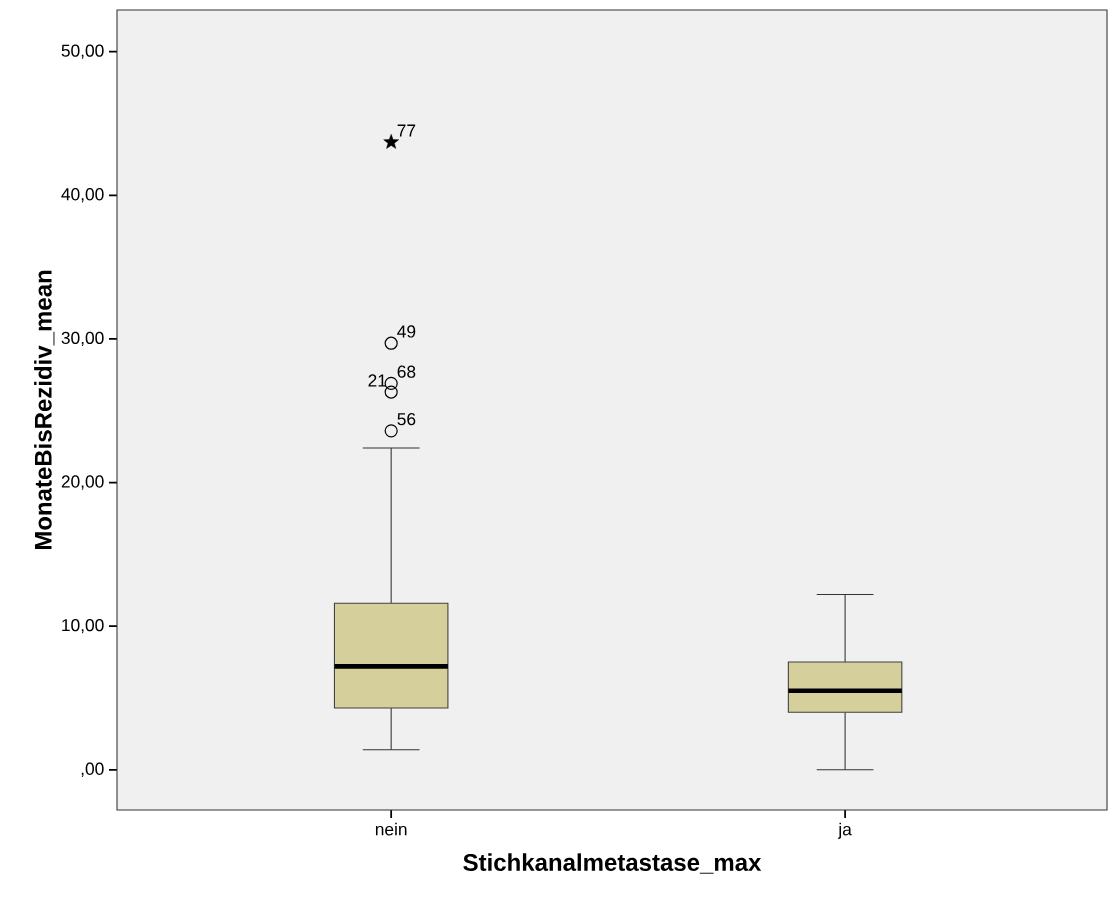  What do you see at coordinates (82, 51) in the screenshot?
I see `y-tick-label: 50,00` at bounding box center [82, 51].